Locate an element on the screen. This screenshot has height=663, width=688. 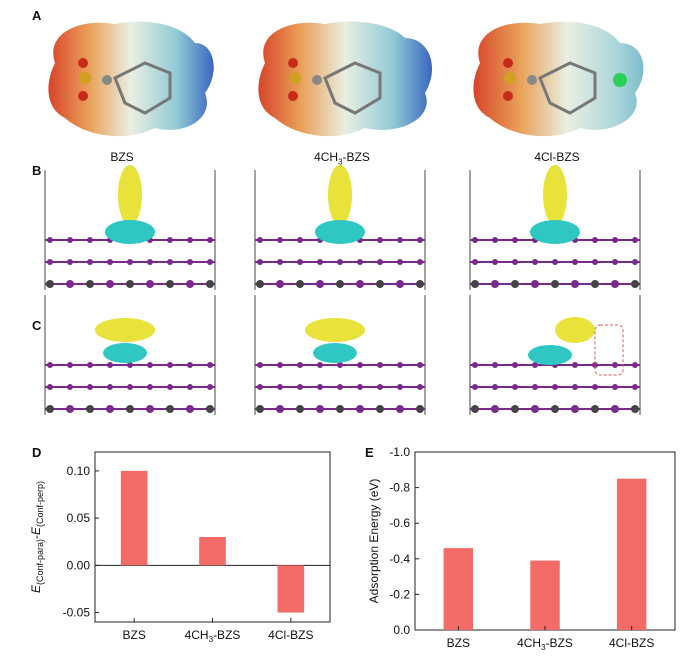
y-tick-label: -0.8 is located at coordinates (399, 488).